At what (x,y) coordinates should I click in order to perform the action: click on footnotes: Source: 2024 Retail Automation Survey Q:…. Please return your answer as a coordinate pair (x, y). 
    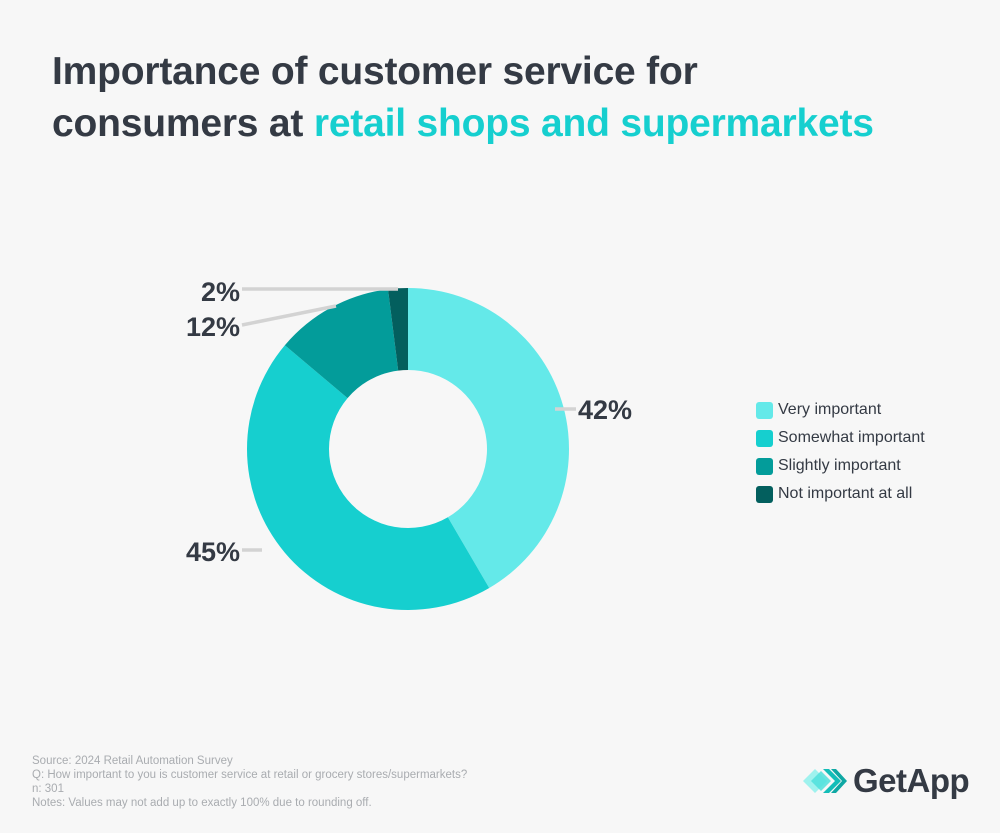
    Looking at the image, I should click on (249, 782).